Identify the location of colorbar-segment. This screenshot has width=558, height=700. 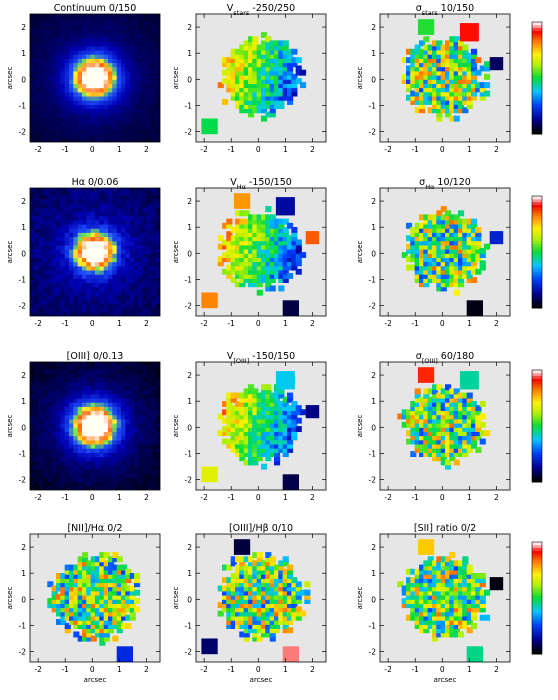
(537, 414).